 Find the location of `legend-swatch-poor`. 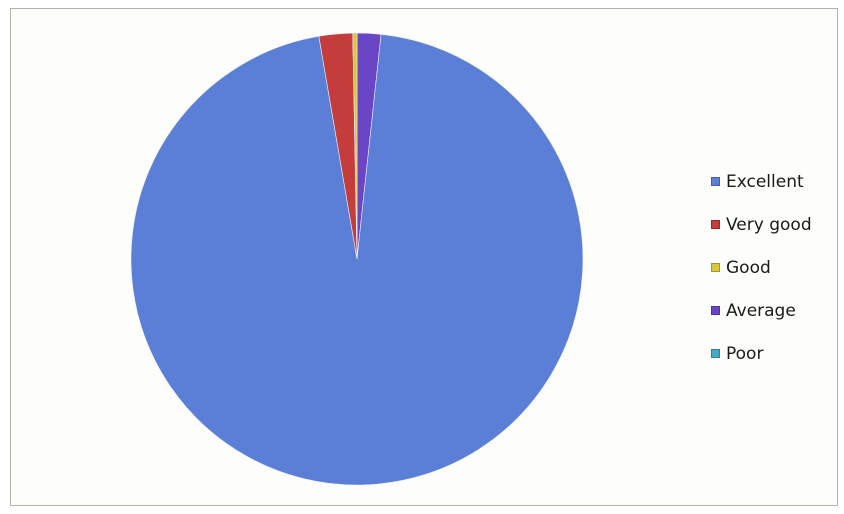

legend-swatch-poor is located at coordinates (715, 353).